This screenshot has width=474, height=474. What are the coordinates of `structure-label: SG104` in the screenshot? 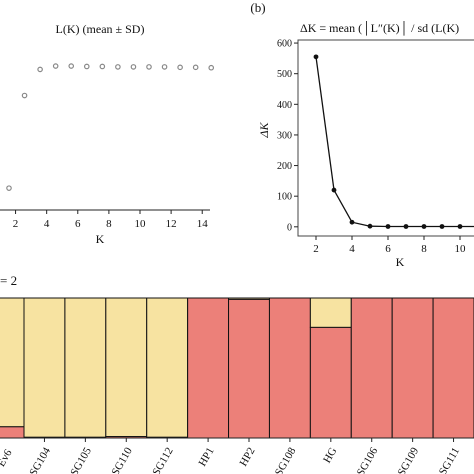 It's located at (40, 459).